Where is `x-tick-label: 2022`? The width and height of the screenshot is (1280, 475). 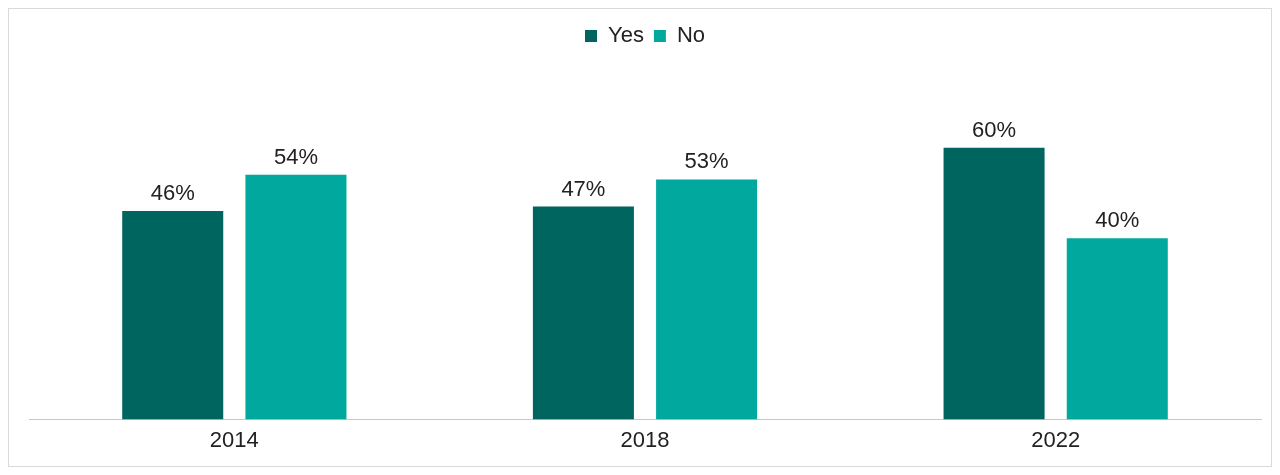
x-tick-label: 2022 is located at coordinates (1056, 439).